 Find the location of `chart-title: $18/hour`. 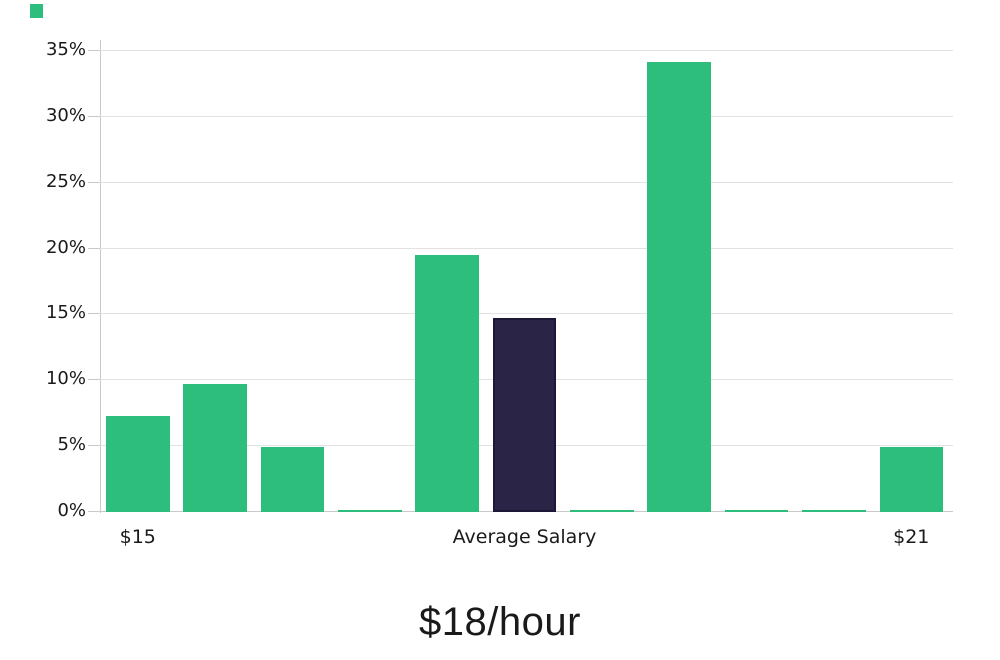

chart-title: $18/hour is located at coordinates (500, 622).